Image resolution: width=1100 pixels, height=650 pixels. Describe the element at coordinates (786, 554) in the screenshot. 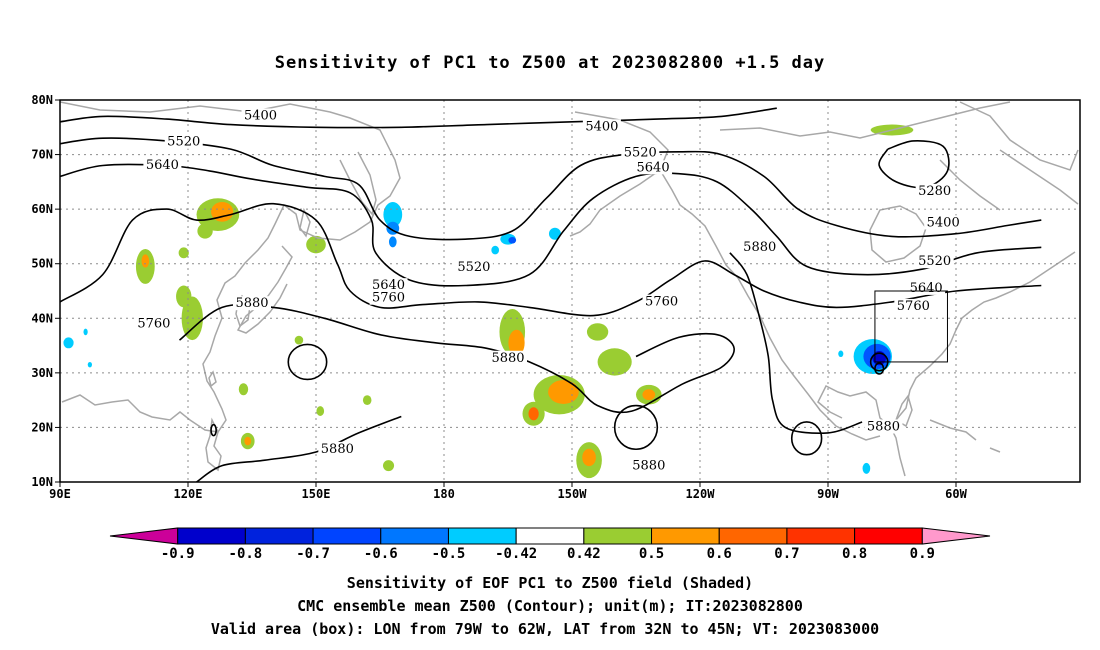

I see `colorbar-label: 0.7` at that location.